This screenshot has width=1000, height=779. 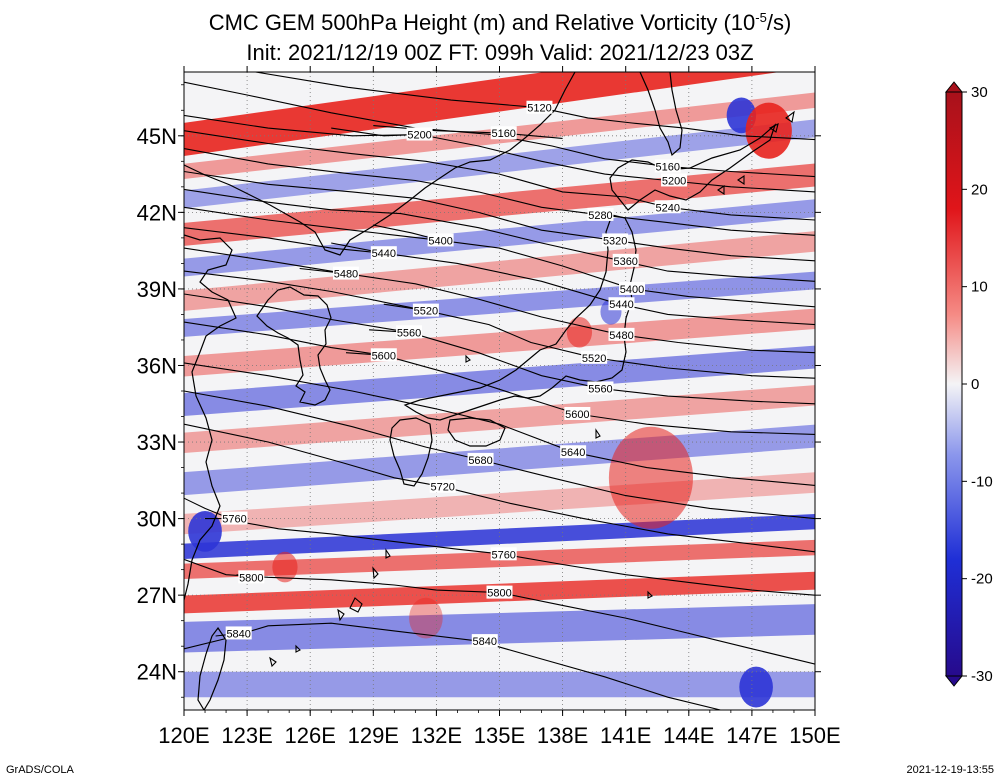 I want to click on contour-label-5640: 5640, so click(x=573, y=452).